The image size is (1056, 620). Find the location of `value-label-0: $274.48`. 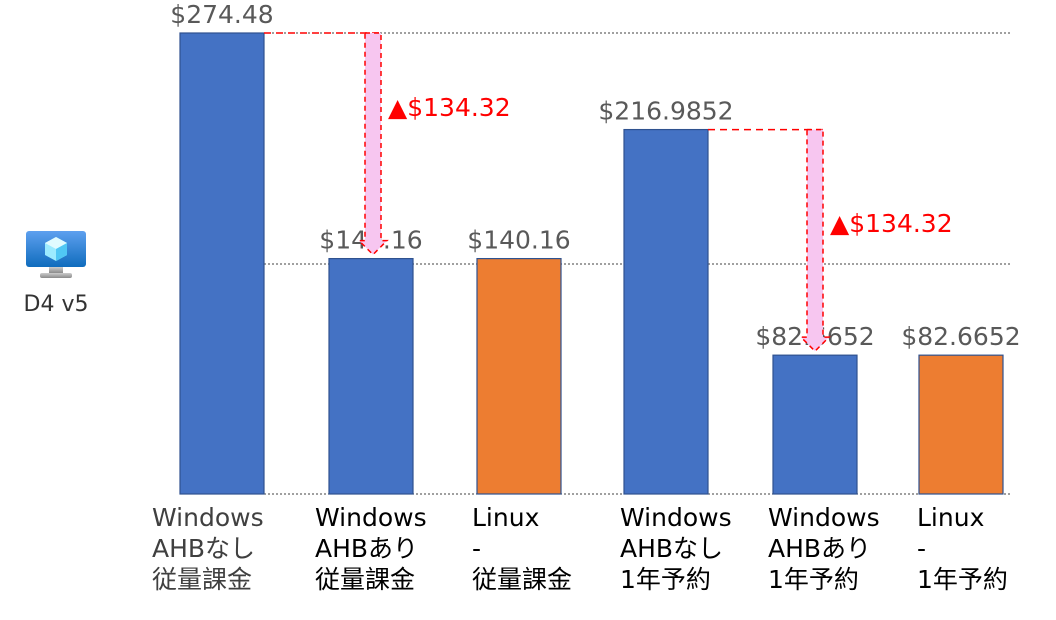

value-label-0: $274.48 is located at coordinates (221, 14).